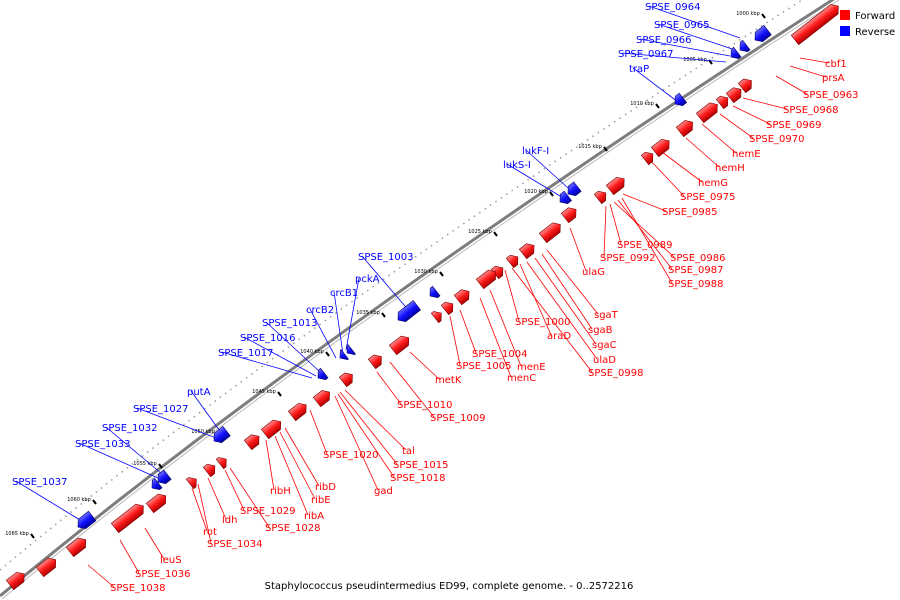 The height and width of the screenshot is (600, 900). What do you see at coordinates (500, 354) in the screenshot?
I see `gene-label-spse-1004: SPSE_1004` at bounding box center [500, 354].